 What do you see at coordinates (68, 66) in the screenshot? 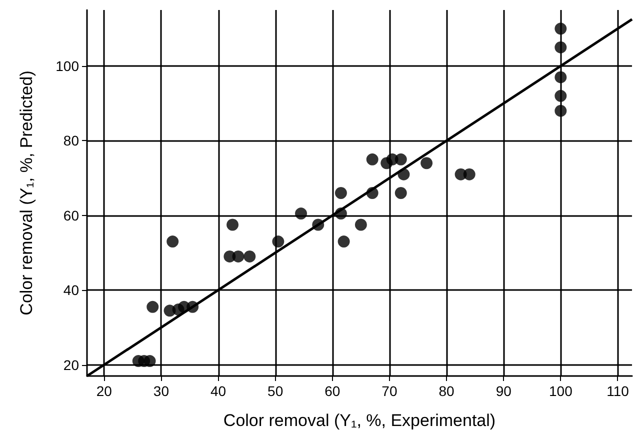
I see `y-tick-label: 100` at bounding box center [68, 66].